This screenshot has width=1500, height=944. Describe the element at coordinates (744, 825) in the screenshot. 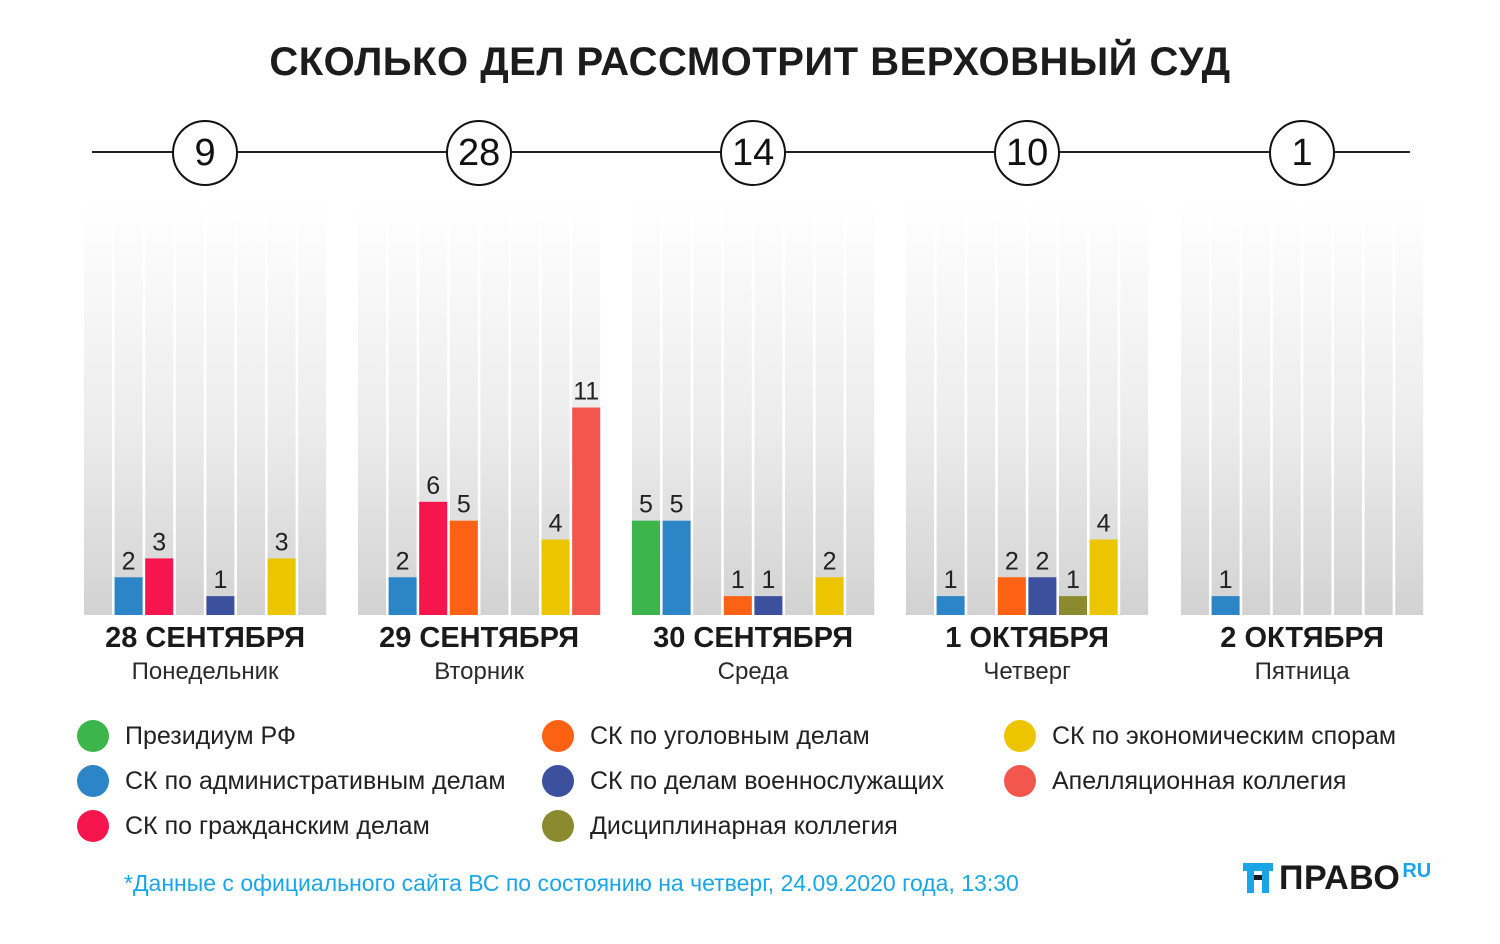

I see `legend-label: Дисциплинарная коллегия` at that location.